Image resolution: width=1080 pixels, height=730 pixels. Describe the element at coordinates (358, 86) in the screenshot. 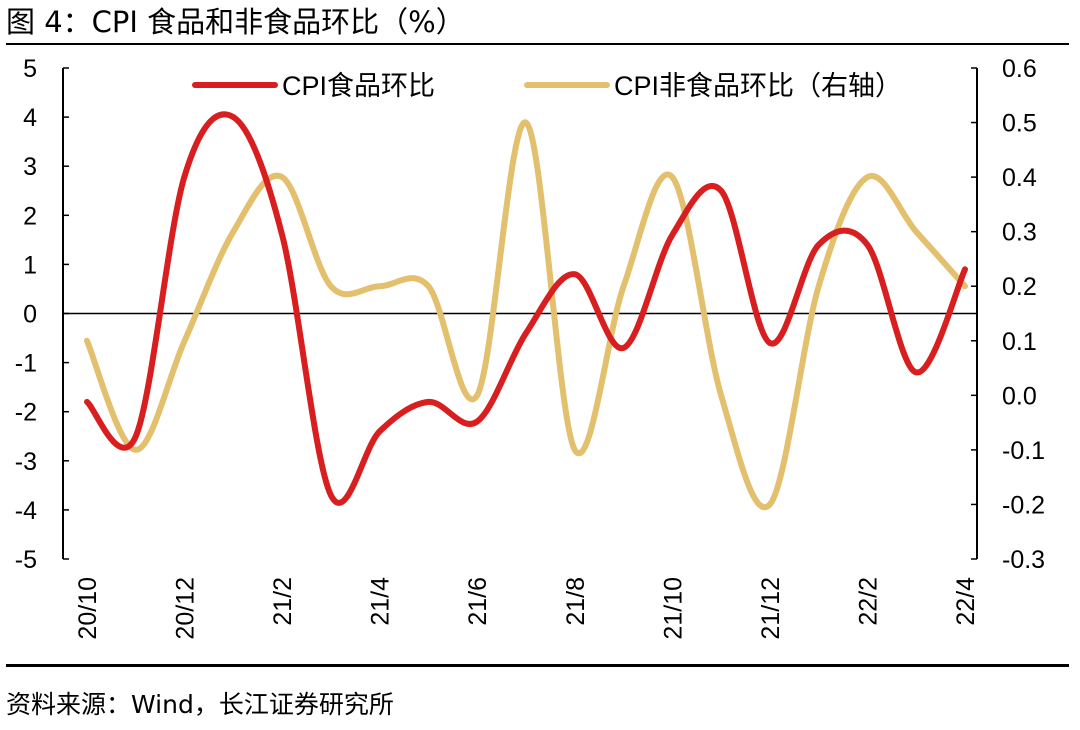

I see `legend-label-food: CPI食品环比` at that location.